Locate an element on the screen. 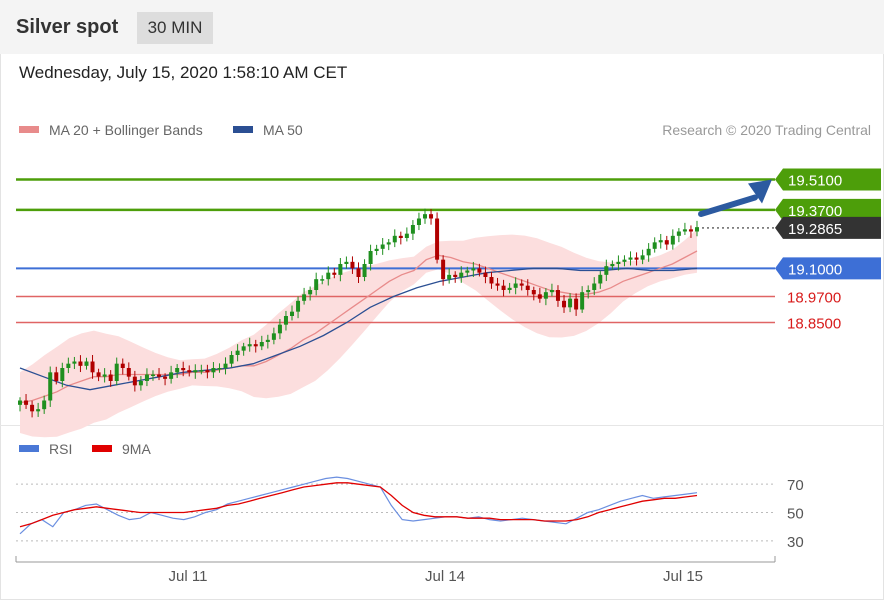  level-label: 19.3700 is located at coordinates (815, 211).